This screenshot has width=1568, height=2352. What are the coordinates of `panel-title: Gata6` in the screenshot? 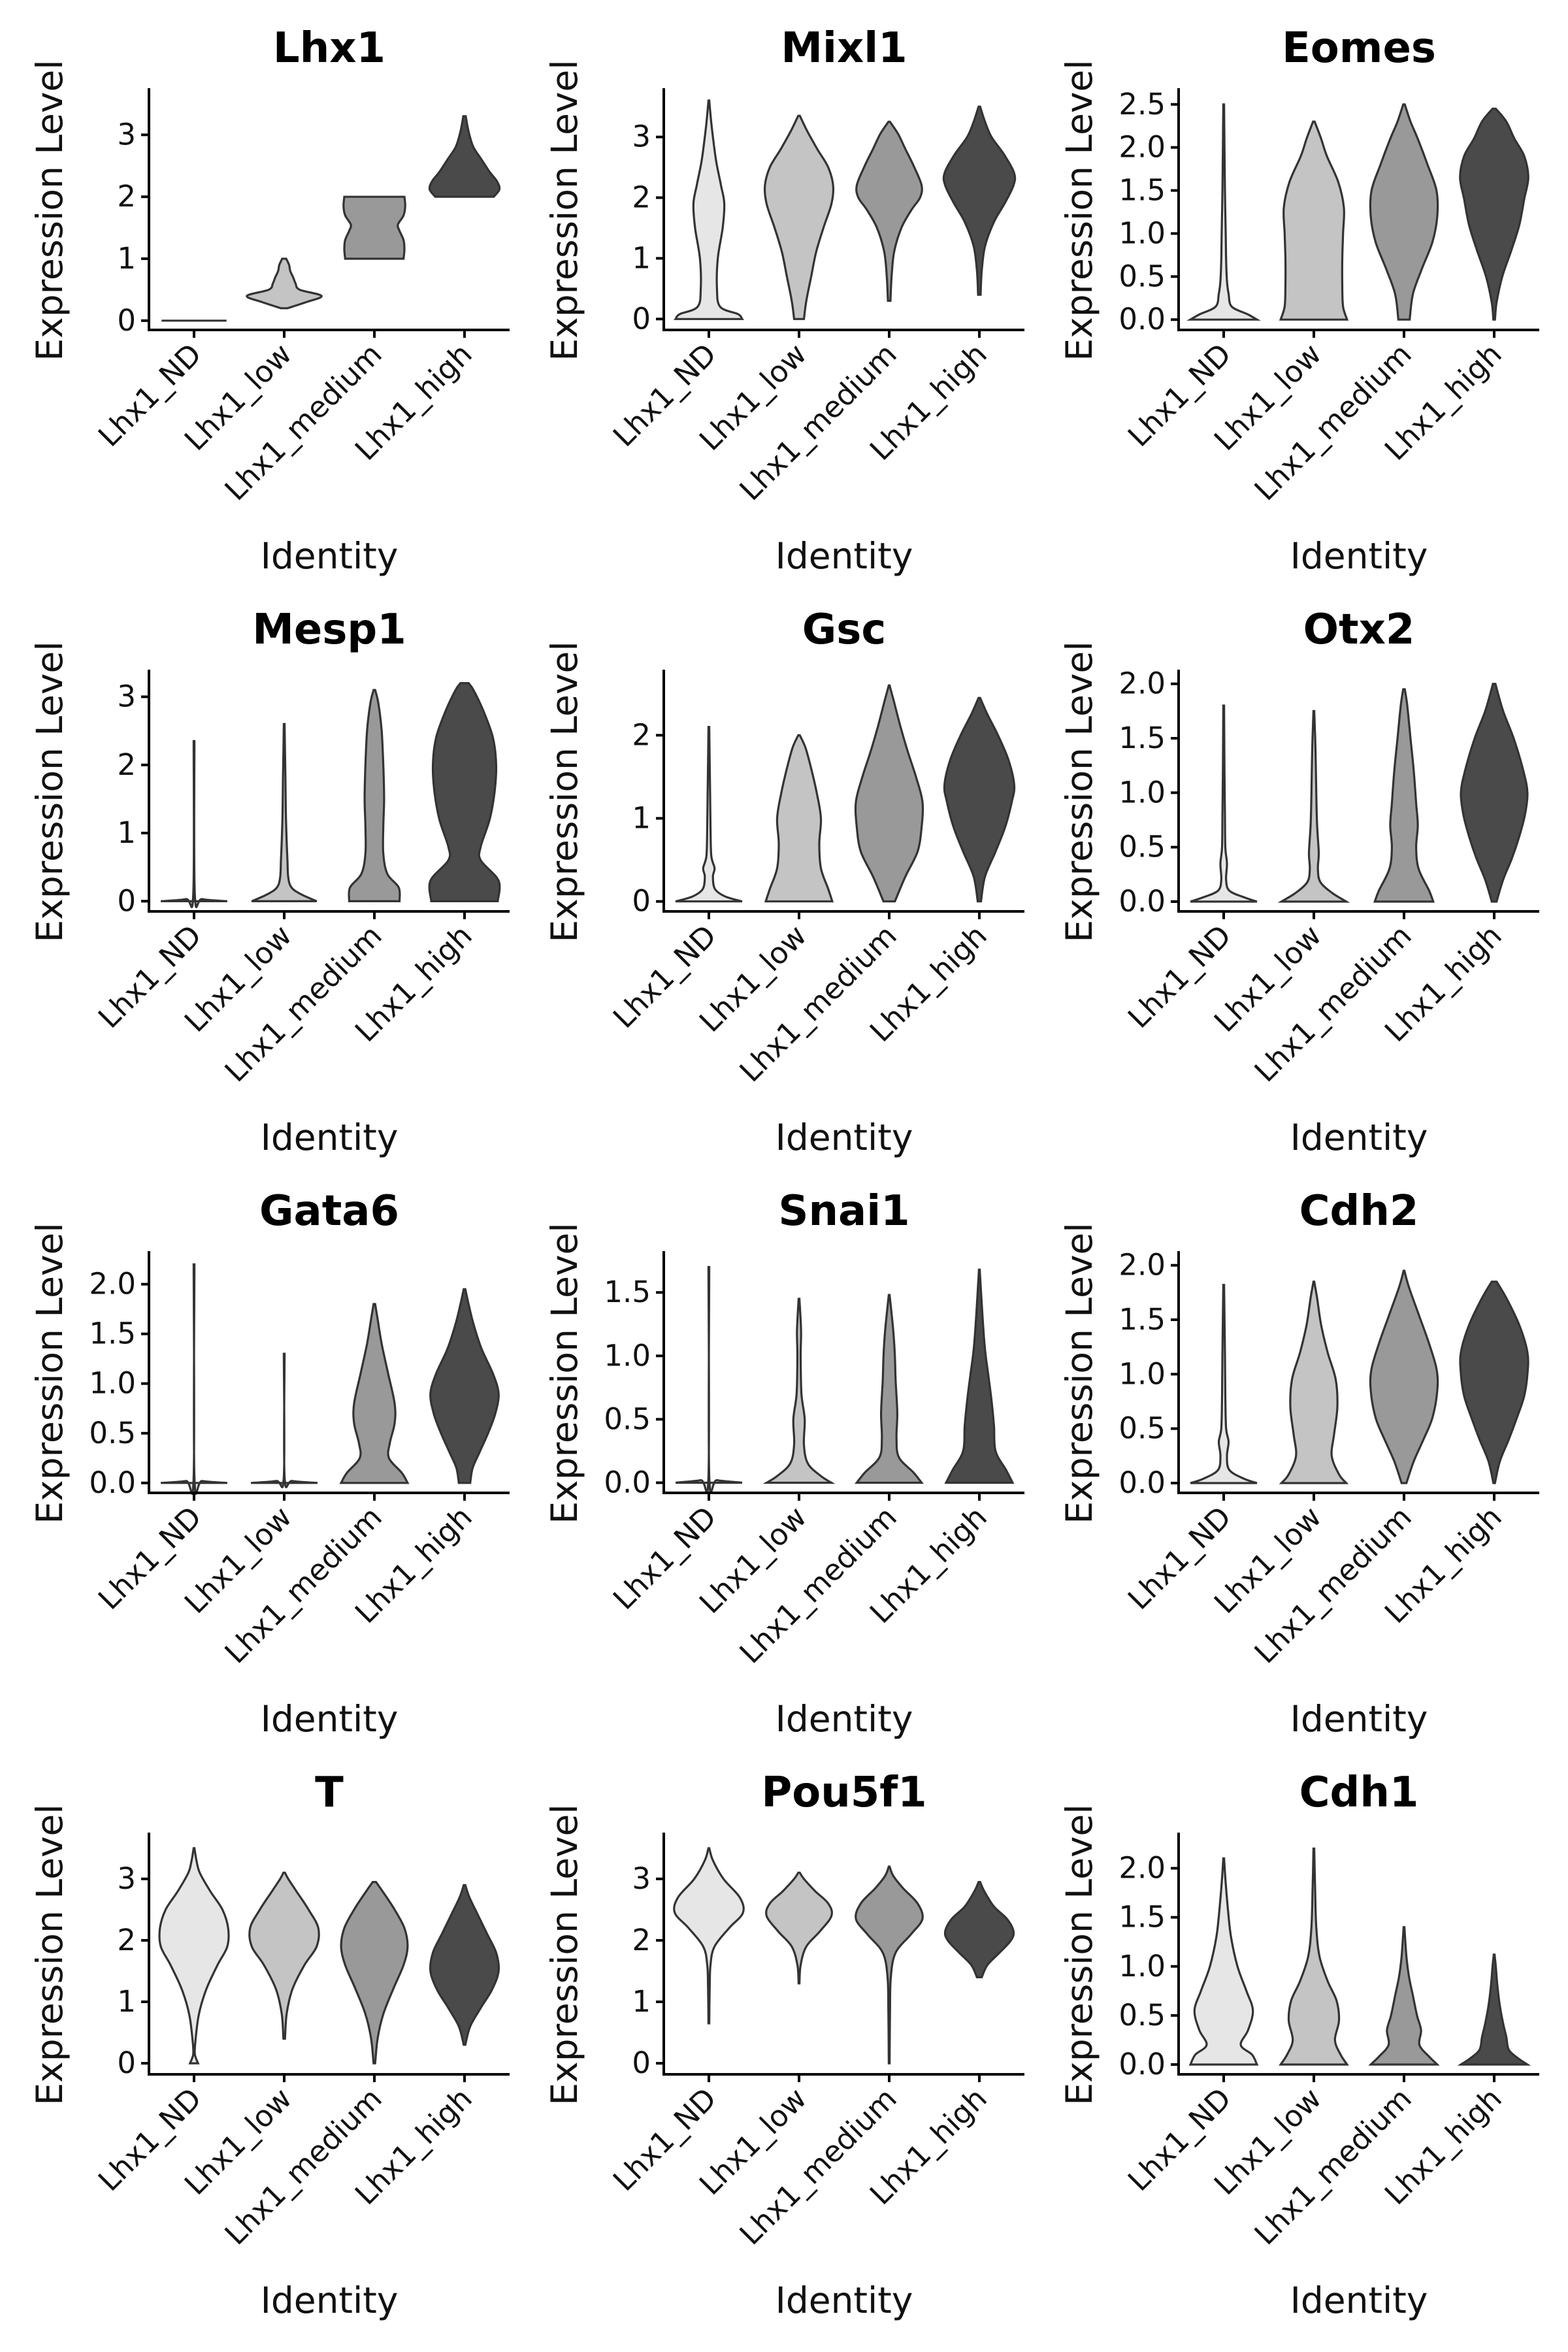 It's located at (329, 1211).